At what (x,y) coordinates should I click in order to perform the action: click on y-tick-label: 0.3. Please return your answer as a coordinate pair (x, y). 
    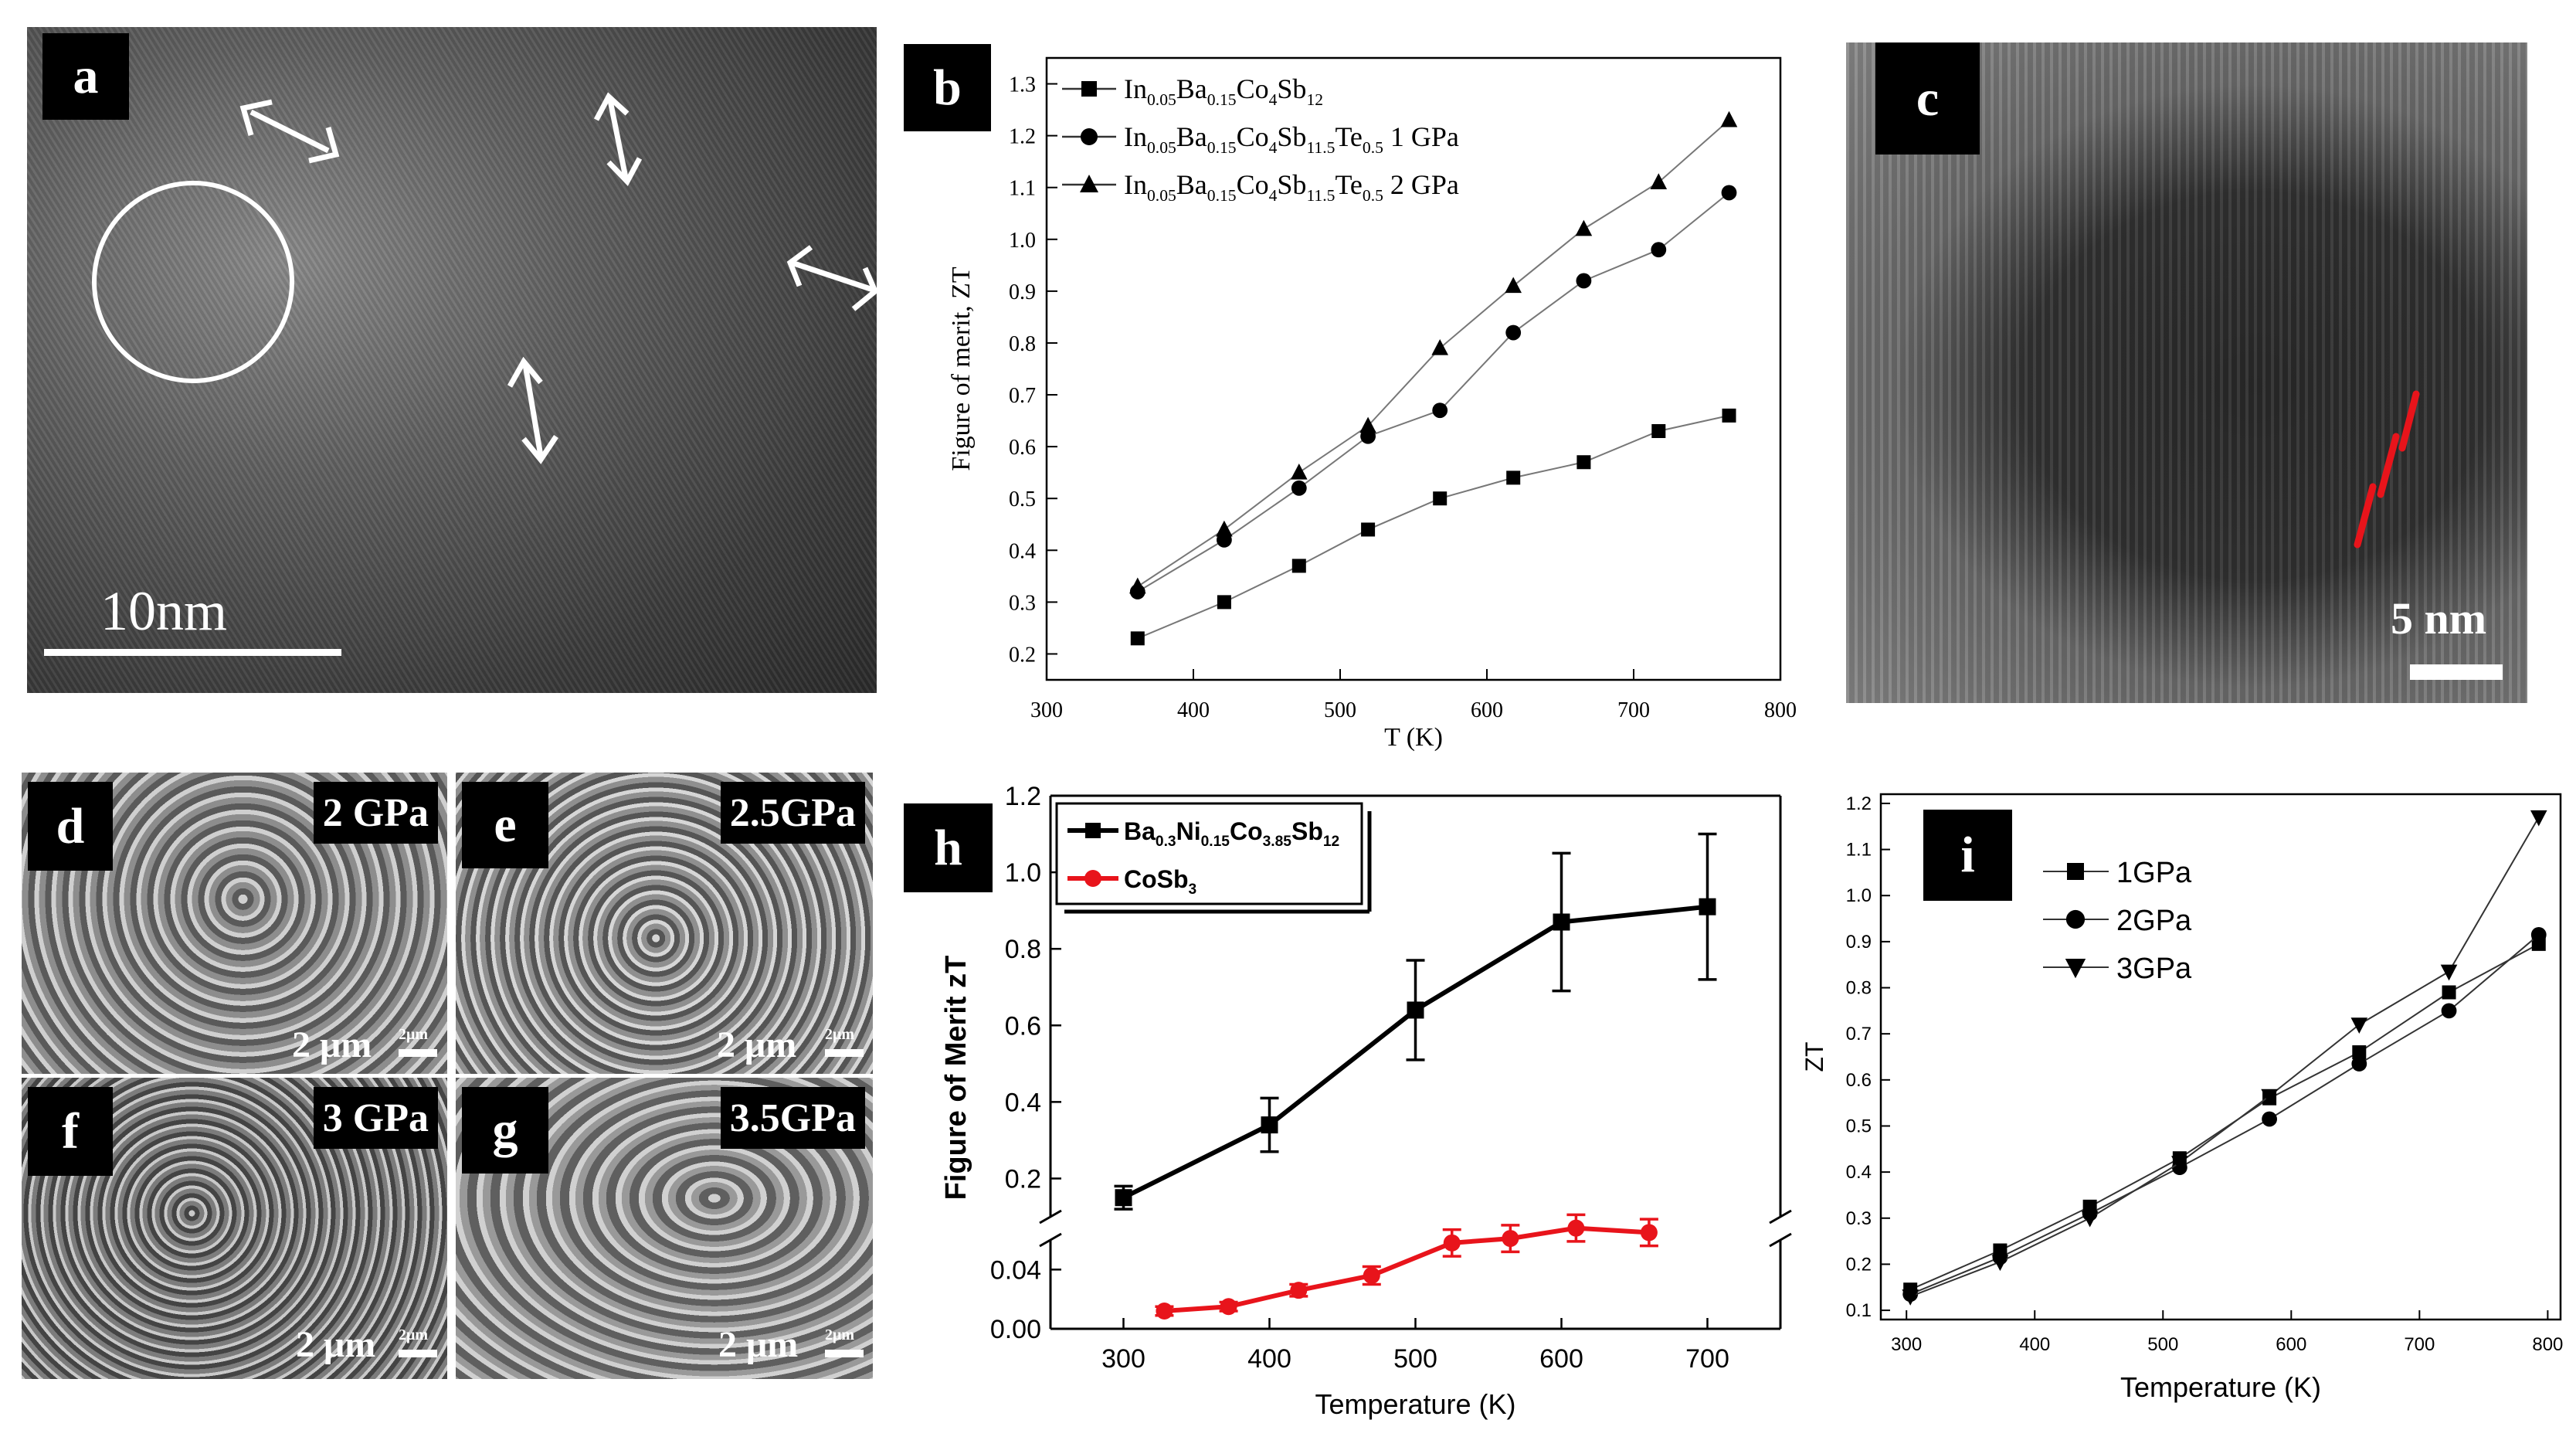
    Looking at the image, I should click on (1859, 1218).